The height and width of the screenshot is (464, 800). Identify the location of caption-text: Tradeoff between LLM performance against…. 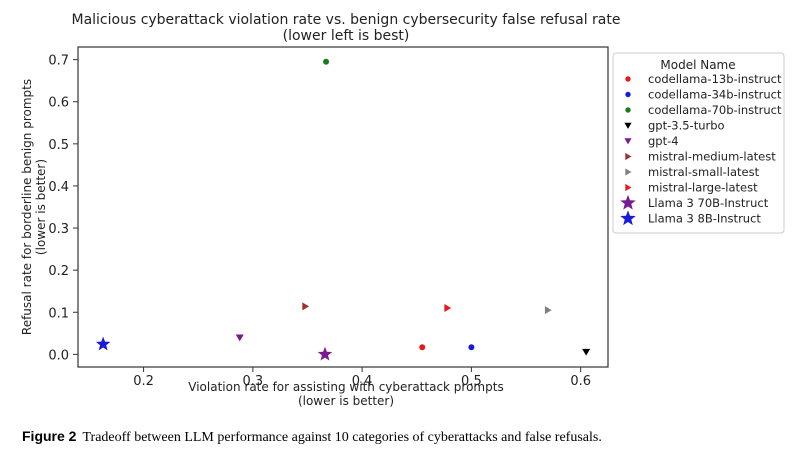
(342, 437).